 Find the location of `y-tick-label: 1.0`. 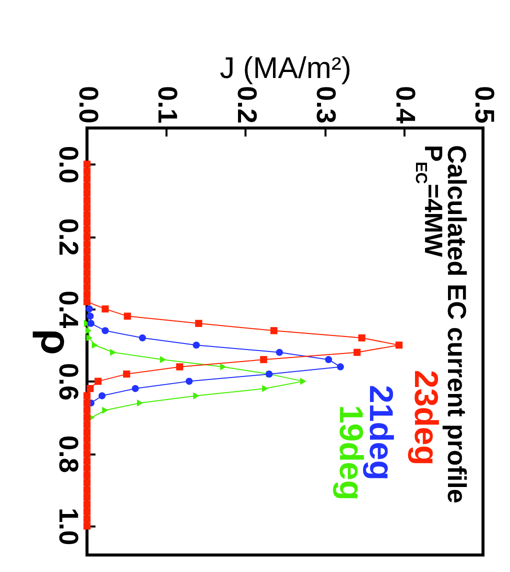

y-tick-label: 1.0 is located at coordinates (69, 527).